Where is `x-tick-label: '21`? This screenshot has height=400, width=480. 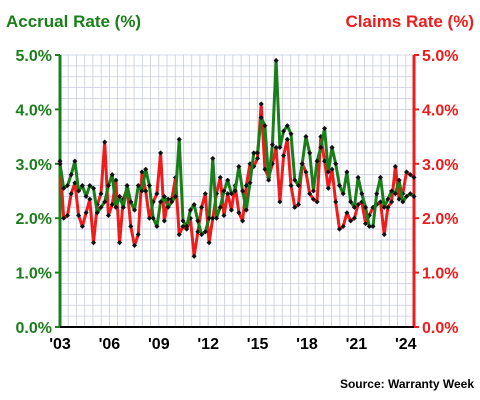
x-tick-label: '21 is located at coordinates (357, 344).